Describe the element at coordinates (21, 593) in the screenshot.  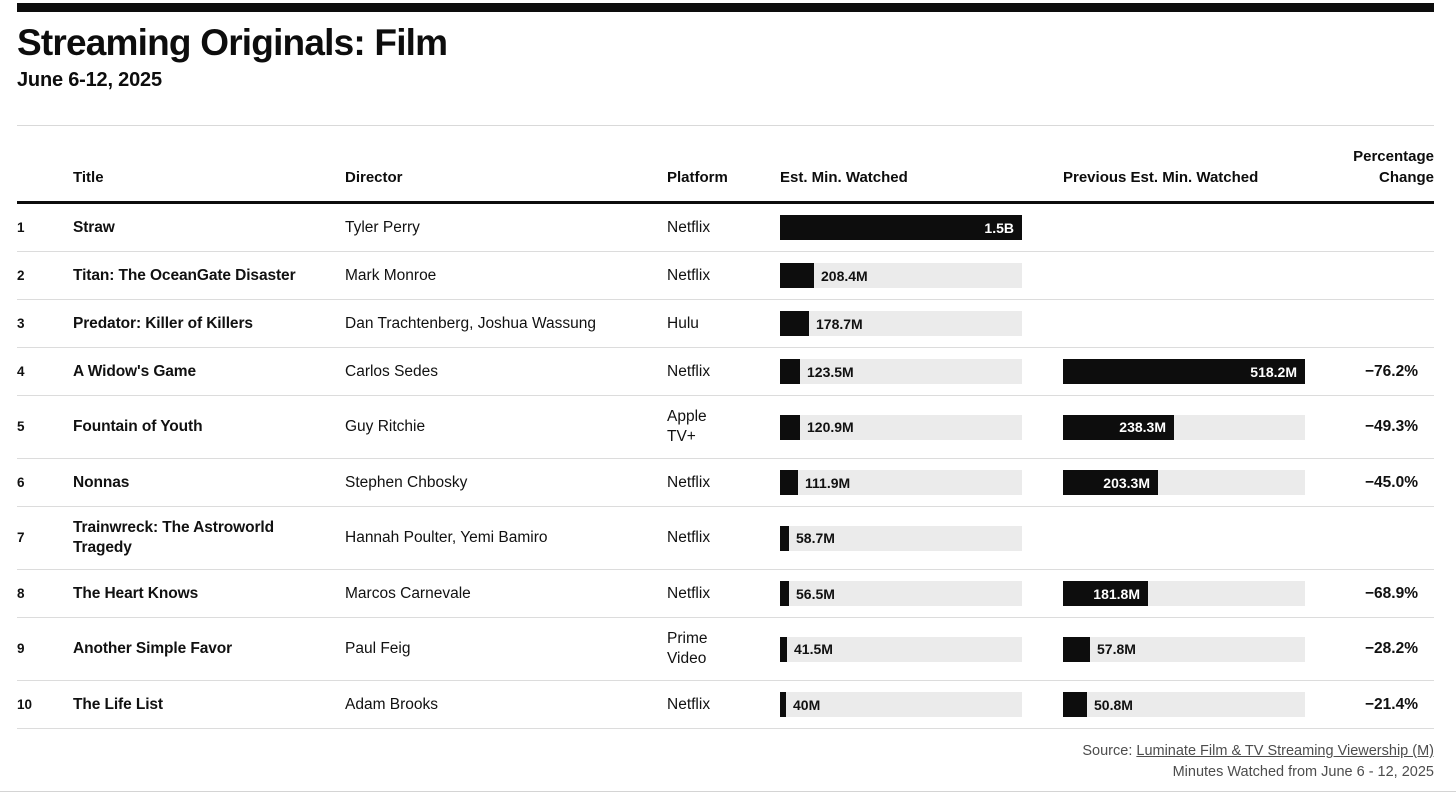
I see `rank-cell: 8` at that location.